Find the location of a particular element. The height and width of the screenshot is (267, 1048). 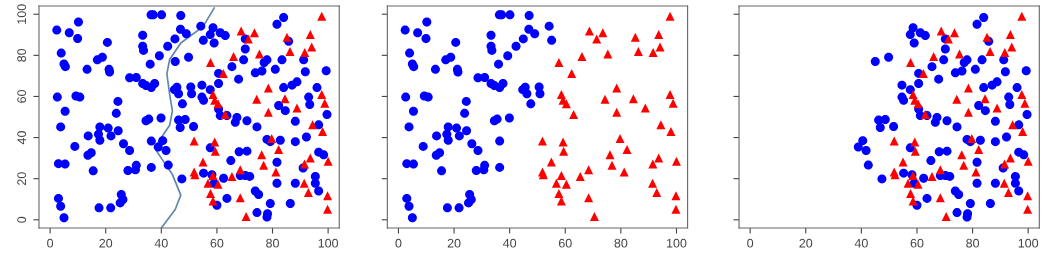

y-tick-label: 80 is located at coordinates (22, 55).